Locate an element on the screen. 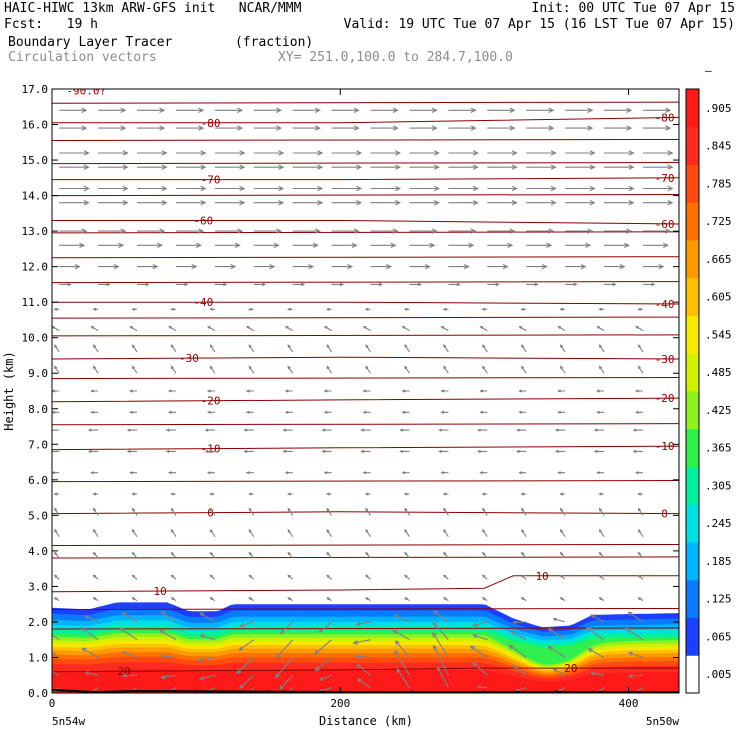  contour--70 is located at coordinates (365, 179).